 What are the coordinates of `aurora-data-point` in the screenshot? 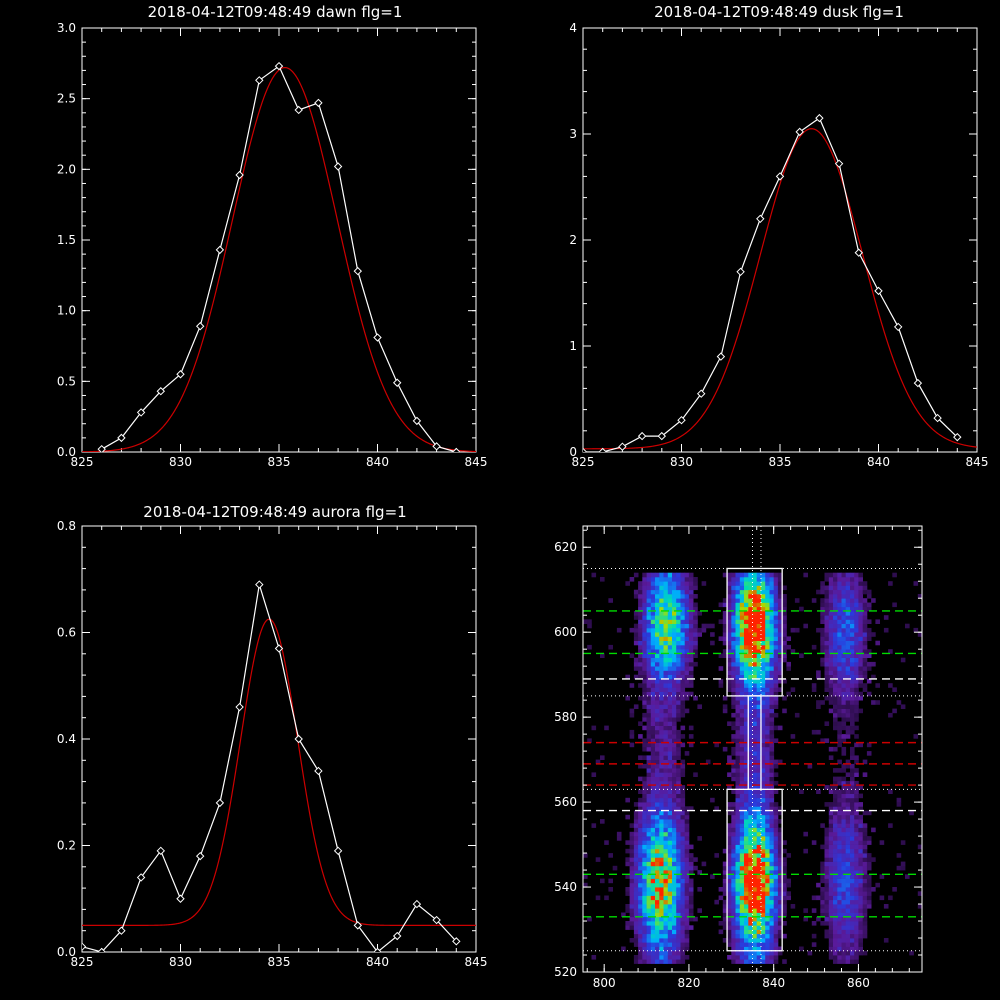 It's located at (298, 739).